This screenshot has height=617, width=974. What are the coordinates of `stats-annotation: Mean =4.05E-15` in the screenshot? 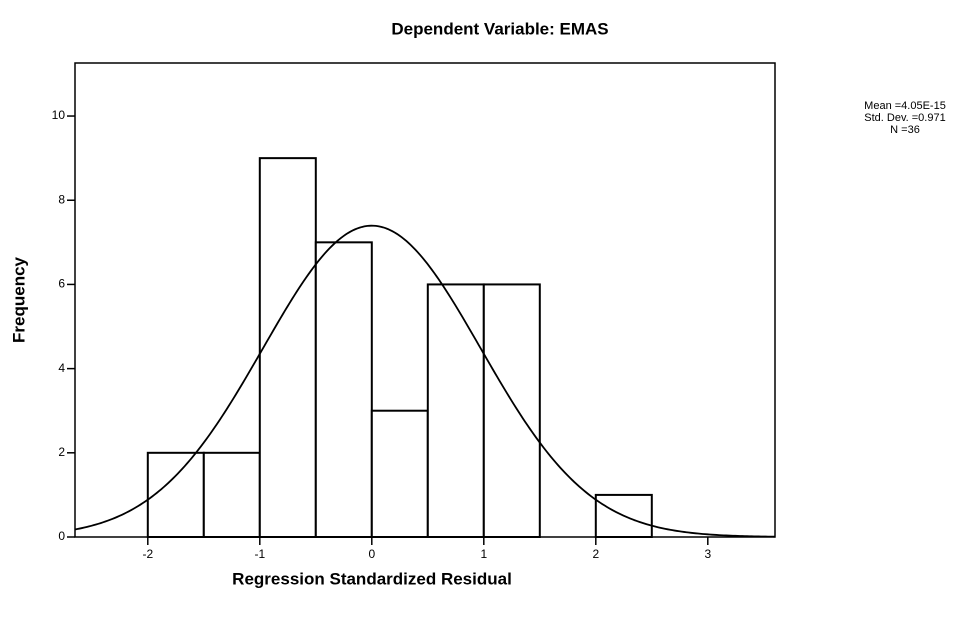 It's located at (905, 106).